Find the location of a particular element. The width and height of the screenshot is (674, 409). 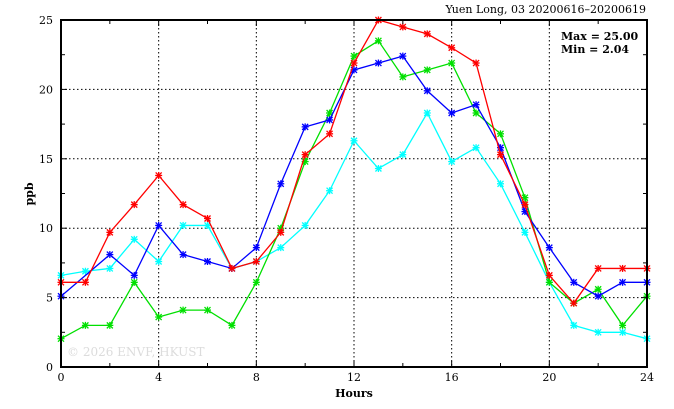

x-tick-label: 24 is located at coordinates (647, 377).